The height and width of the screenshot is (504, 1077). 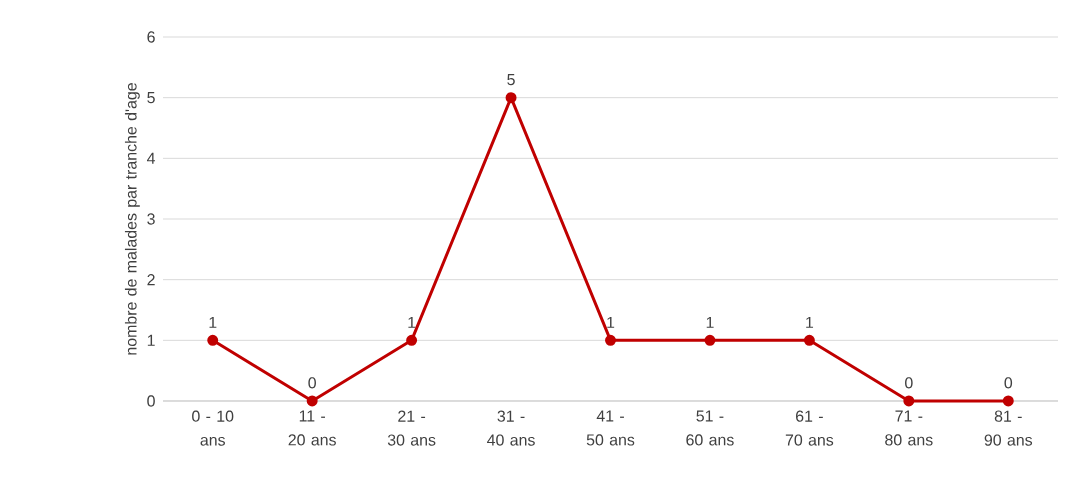 I want to click on y-tick-label: 1, so click(x=151, y=340).